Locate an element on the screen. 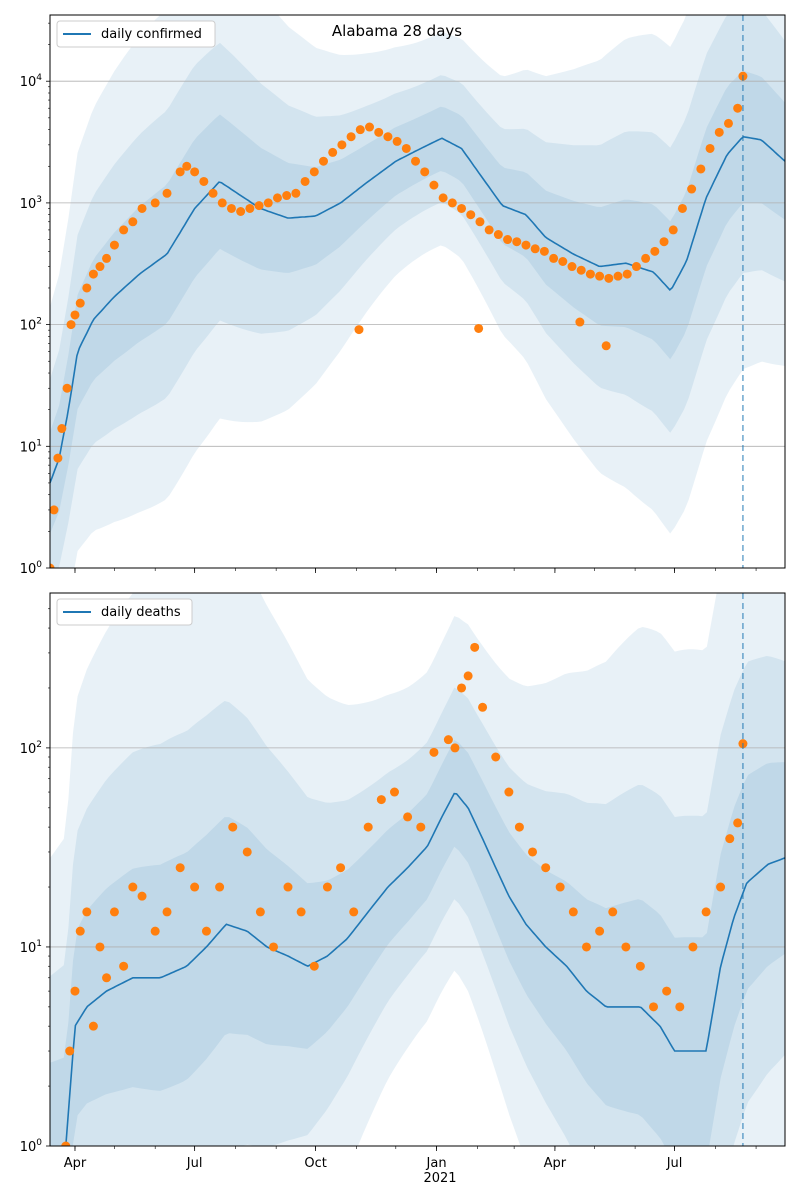 The height and width of the screenshot is (1200, 800). legend-label: daily confirmed is located at coordinates (151, 34).